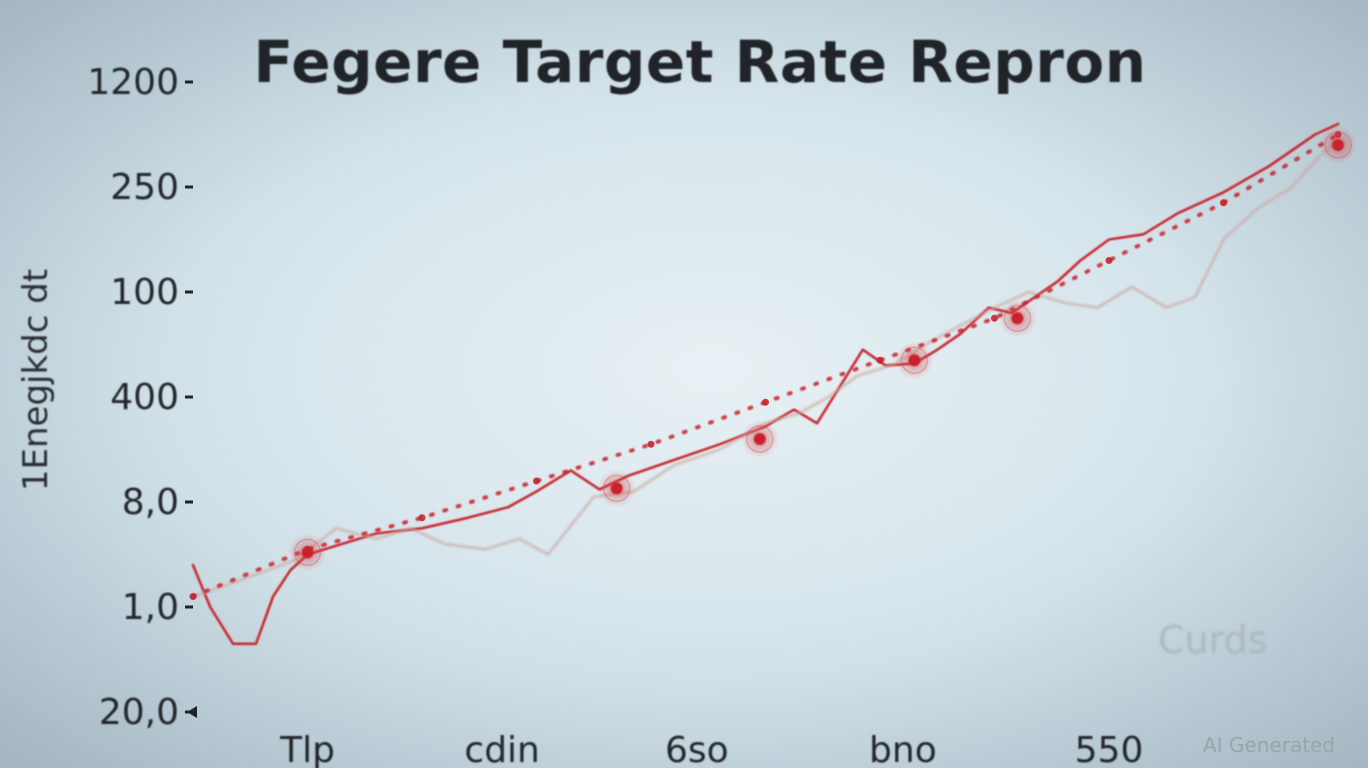 The width and height of the screenshot is (1368, 768). What do you see at coordinates (903, 749) in the screenshot?
I see `x-tick-label: bno` at bounding box center [903, 749].